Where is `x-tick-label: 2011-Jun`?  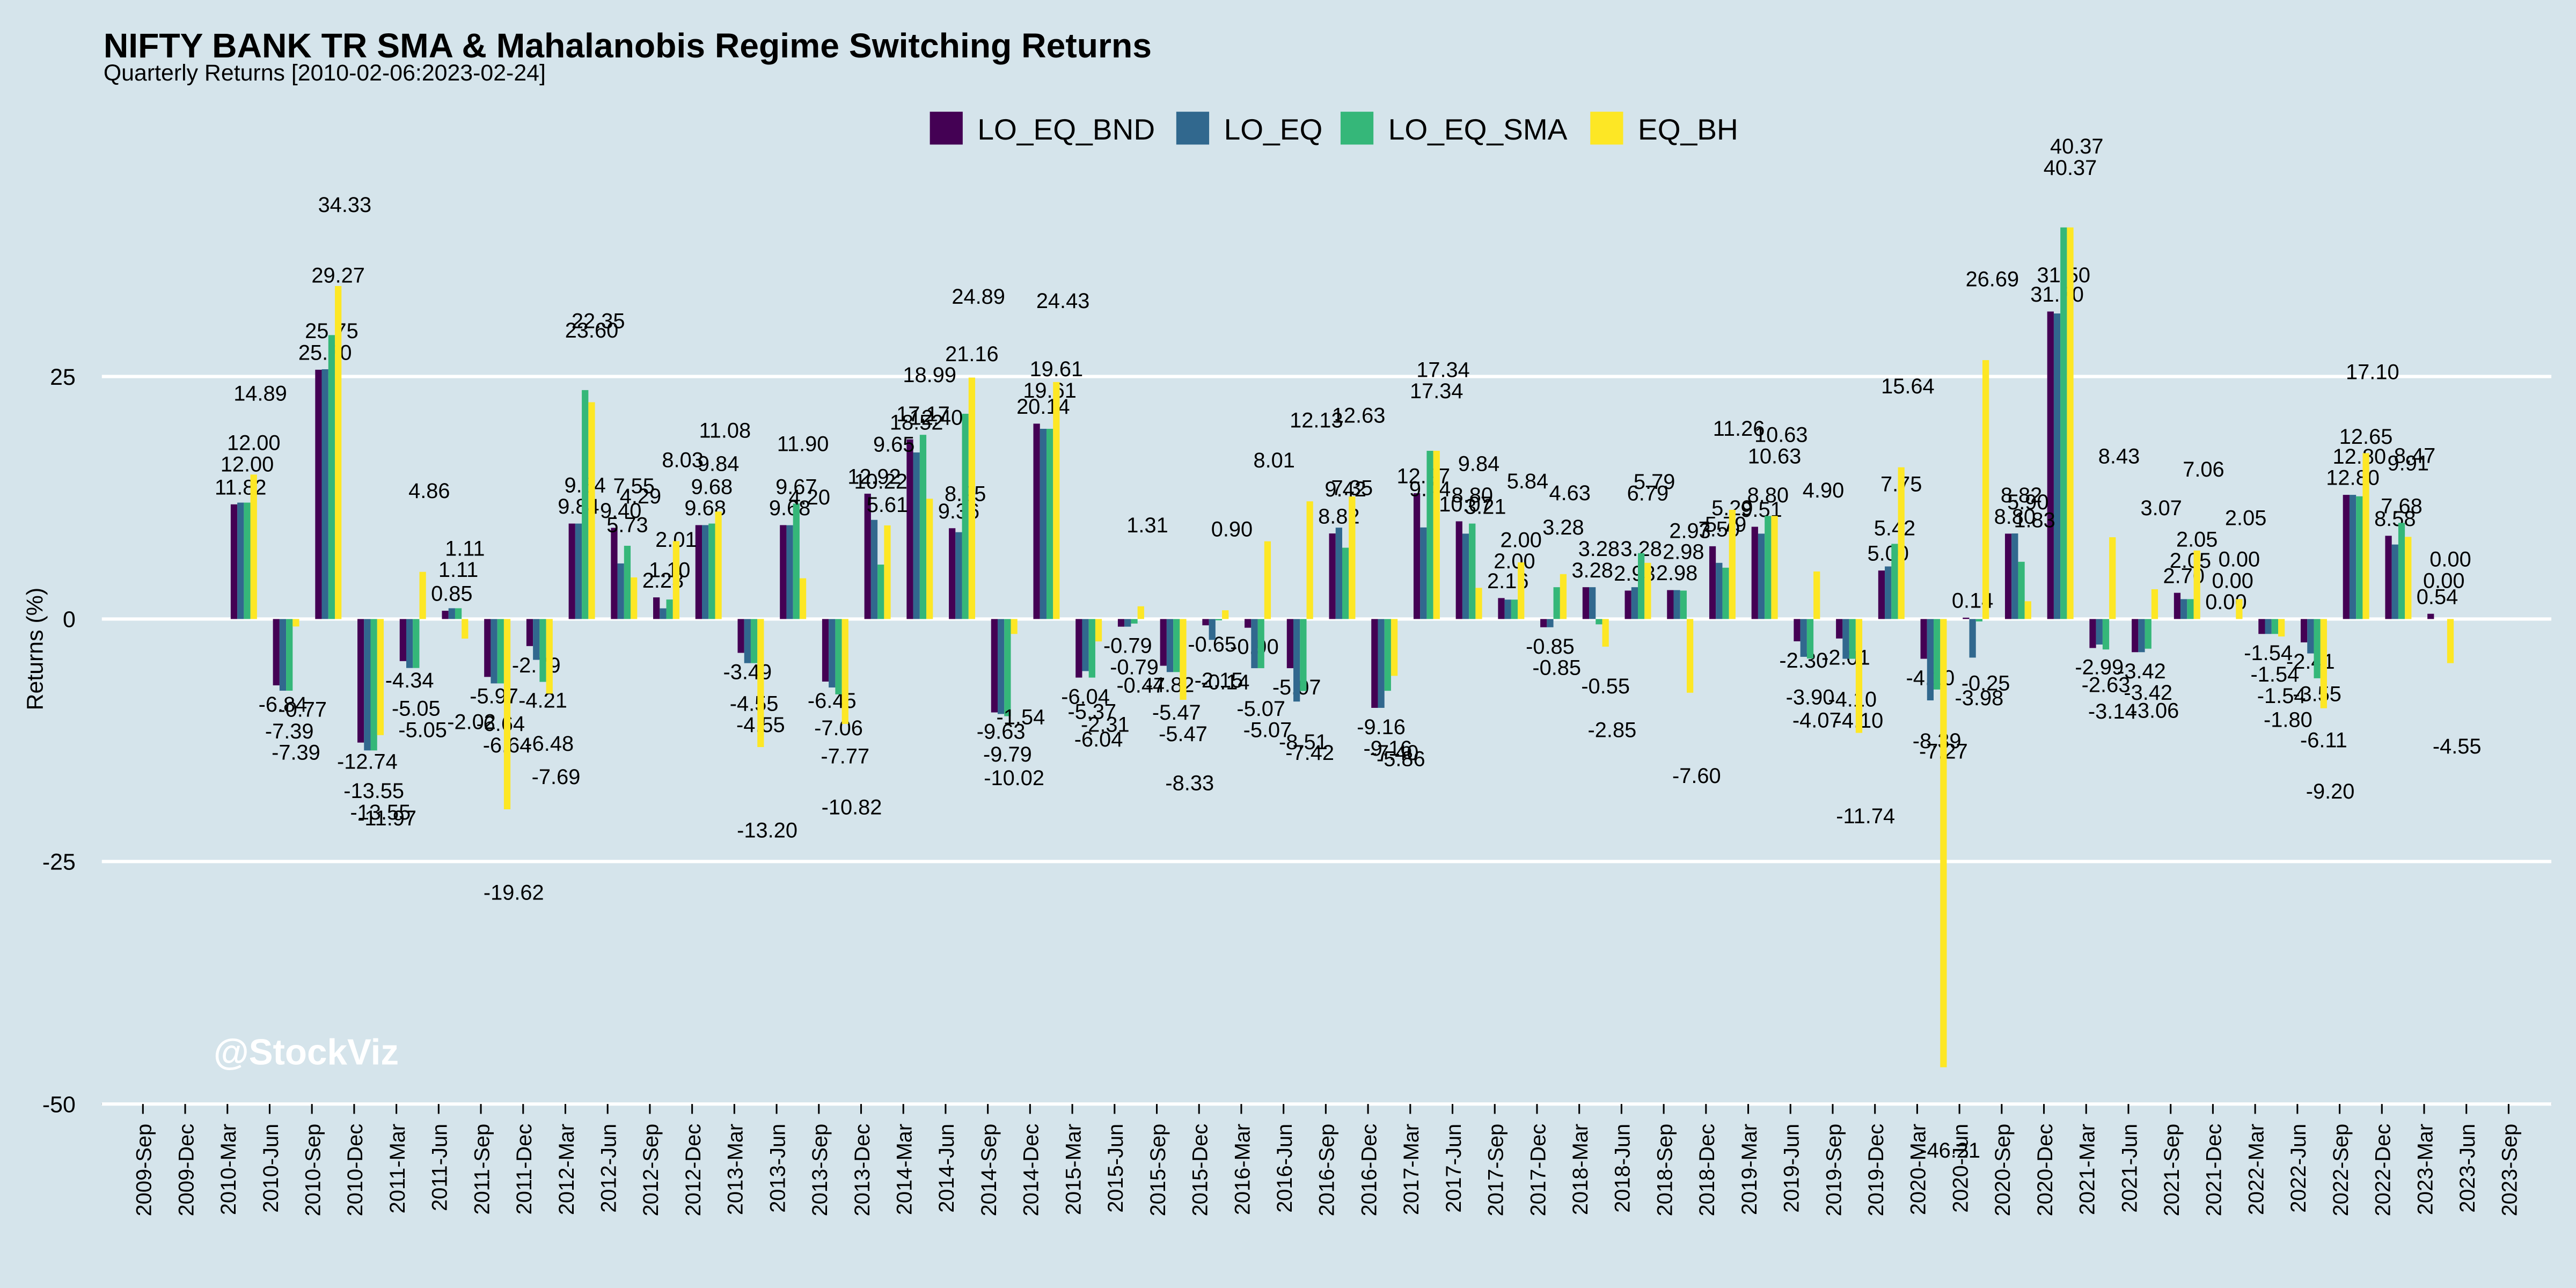
x-tick-label: 2011-Jun is located at coordinates (440, 1167).